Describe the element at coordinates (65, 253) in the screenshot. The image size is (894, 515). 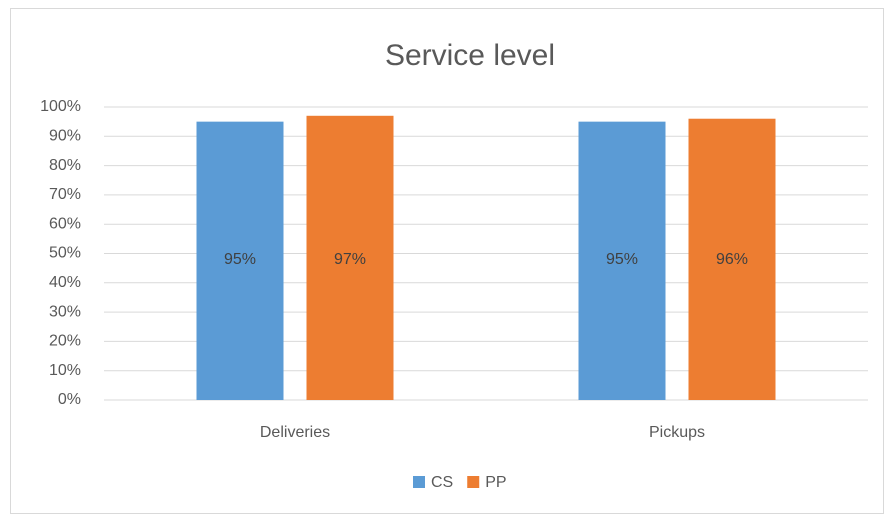
I see `y-tick-label: 50%` at that location.